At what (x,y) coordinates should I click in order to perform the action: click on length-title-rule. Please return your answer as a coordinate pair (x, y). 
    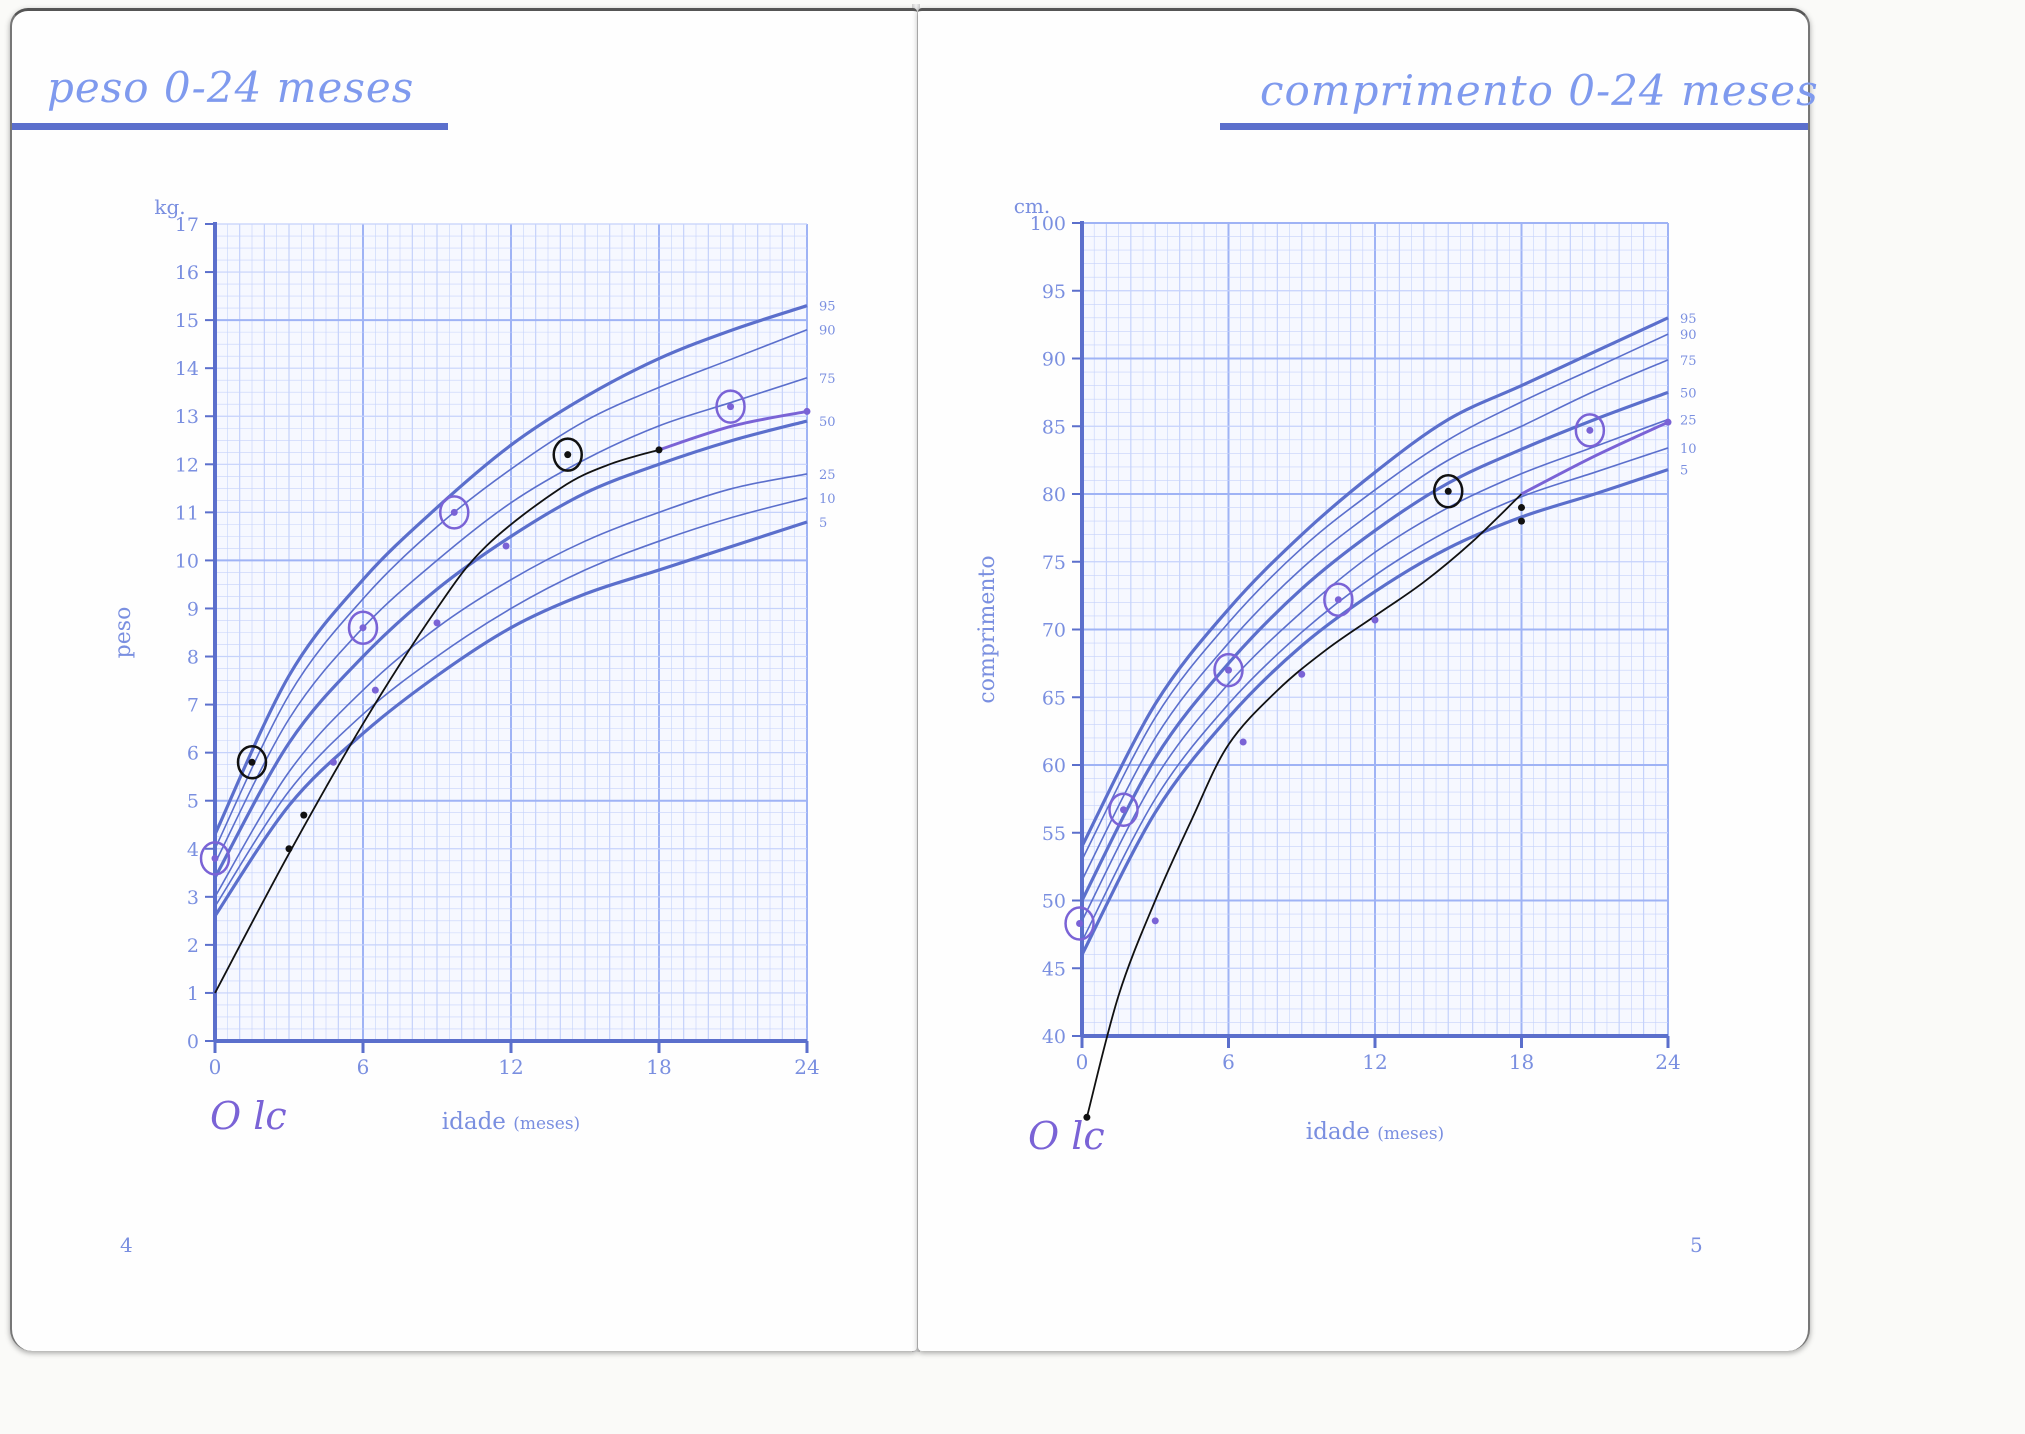
    Looking at the image, I should click on (1514, 126).